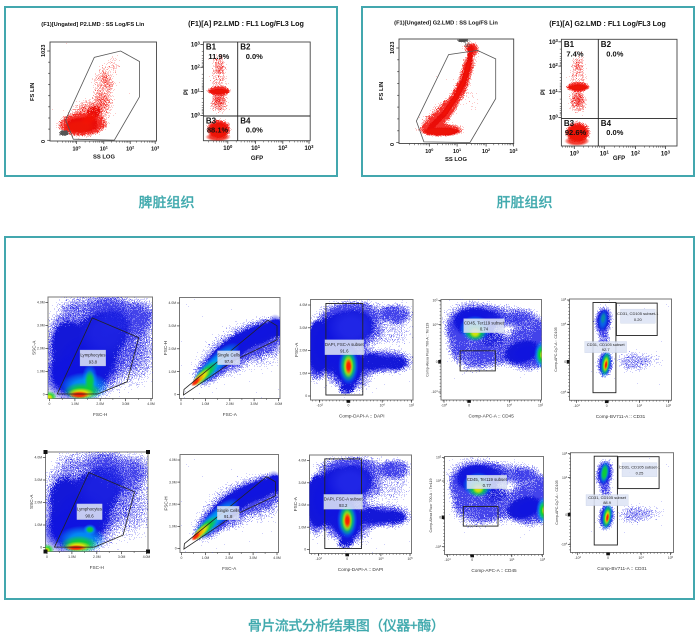 The width and height of the screenshot is (700, 642). Describe the element at coordinates (484, 329) in the screenshot. I see `svg-text: 0.74` at that location.